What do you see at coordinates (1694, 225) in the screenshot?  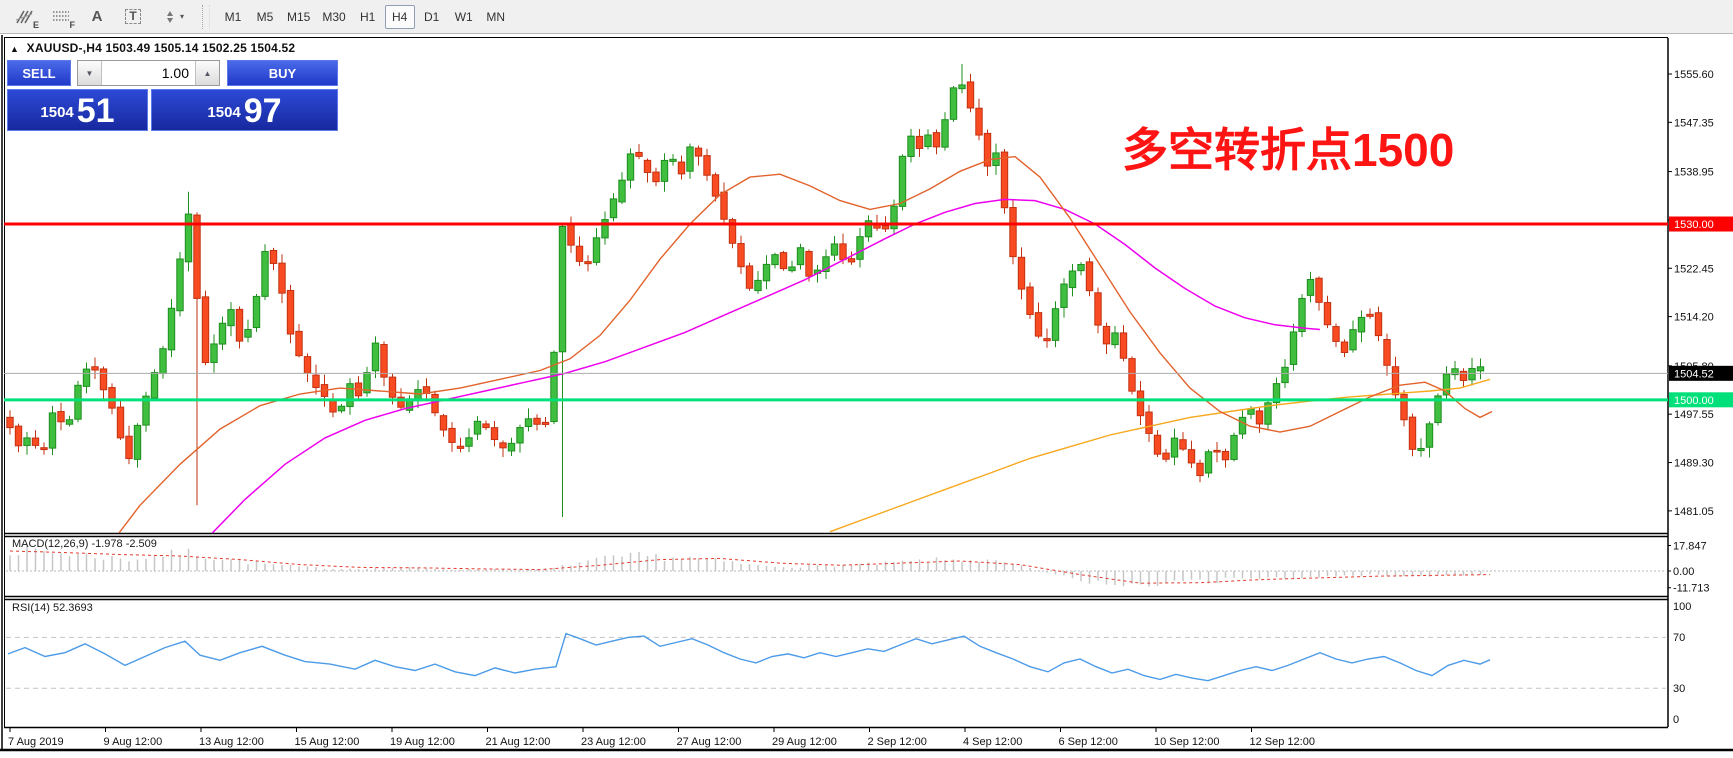 I see `level-price-tag-text: 1530.00` at bounding box center [1694, 225].